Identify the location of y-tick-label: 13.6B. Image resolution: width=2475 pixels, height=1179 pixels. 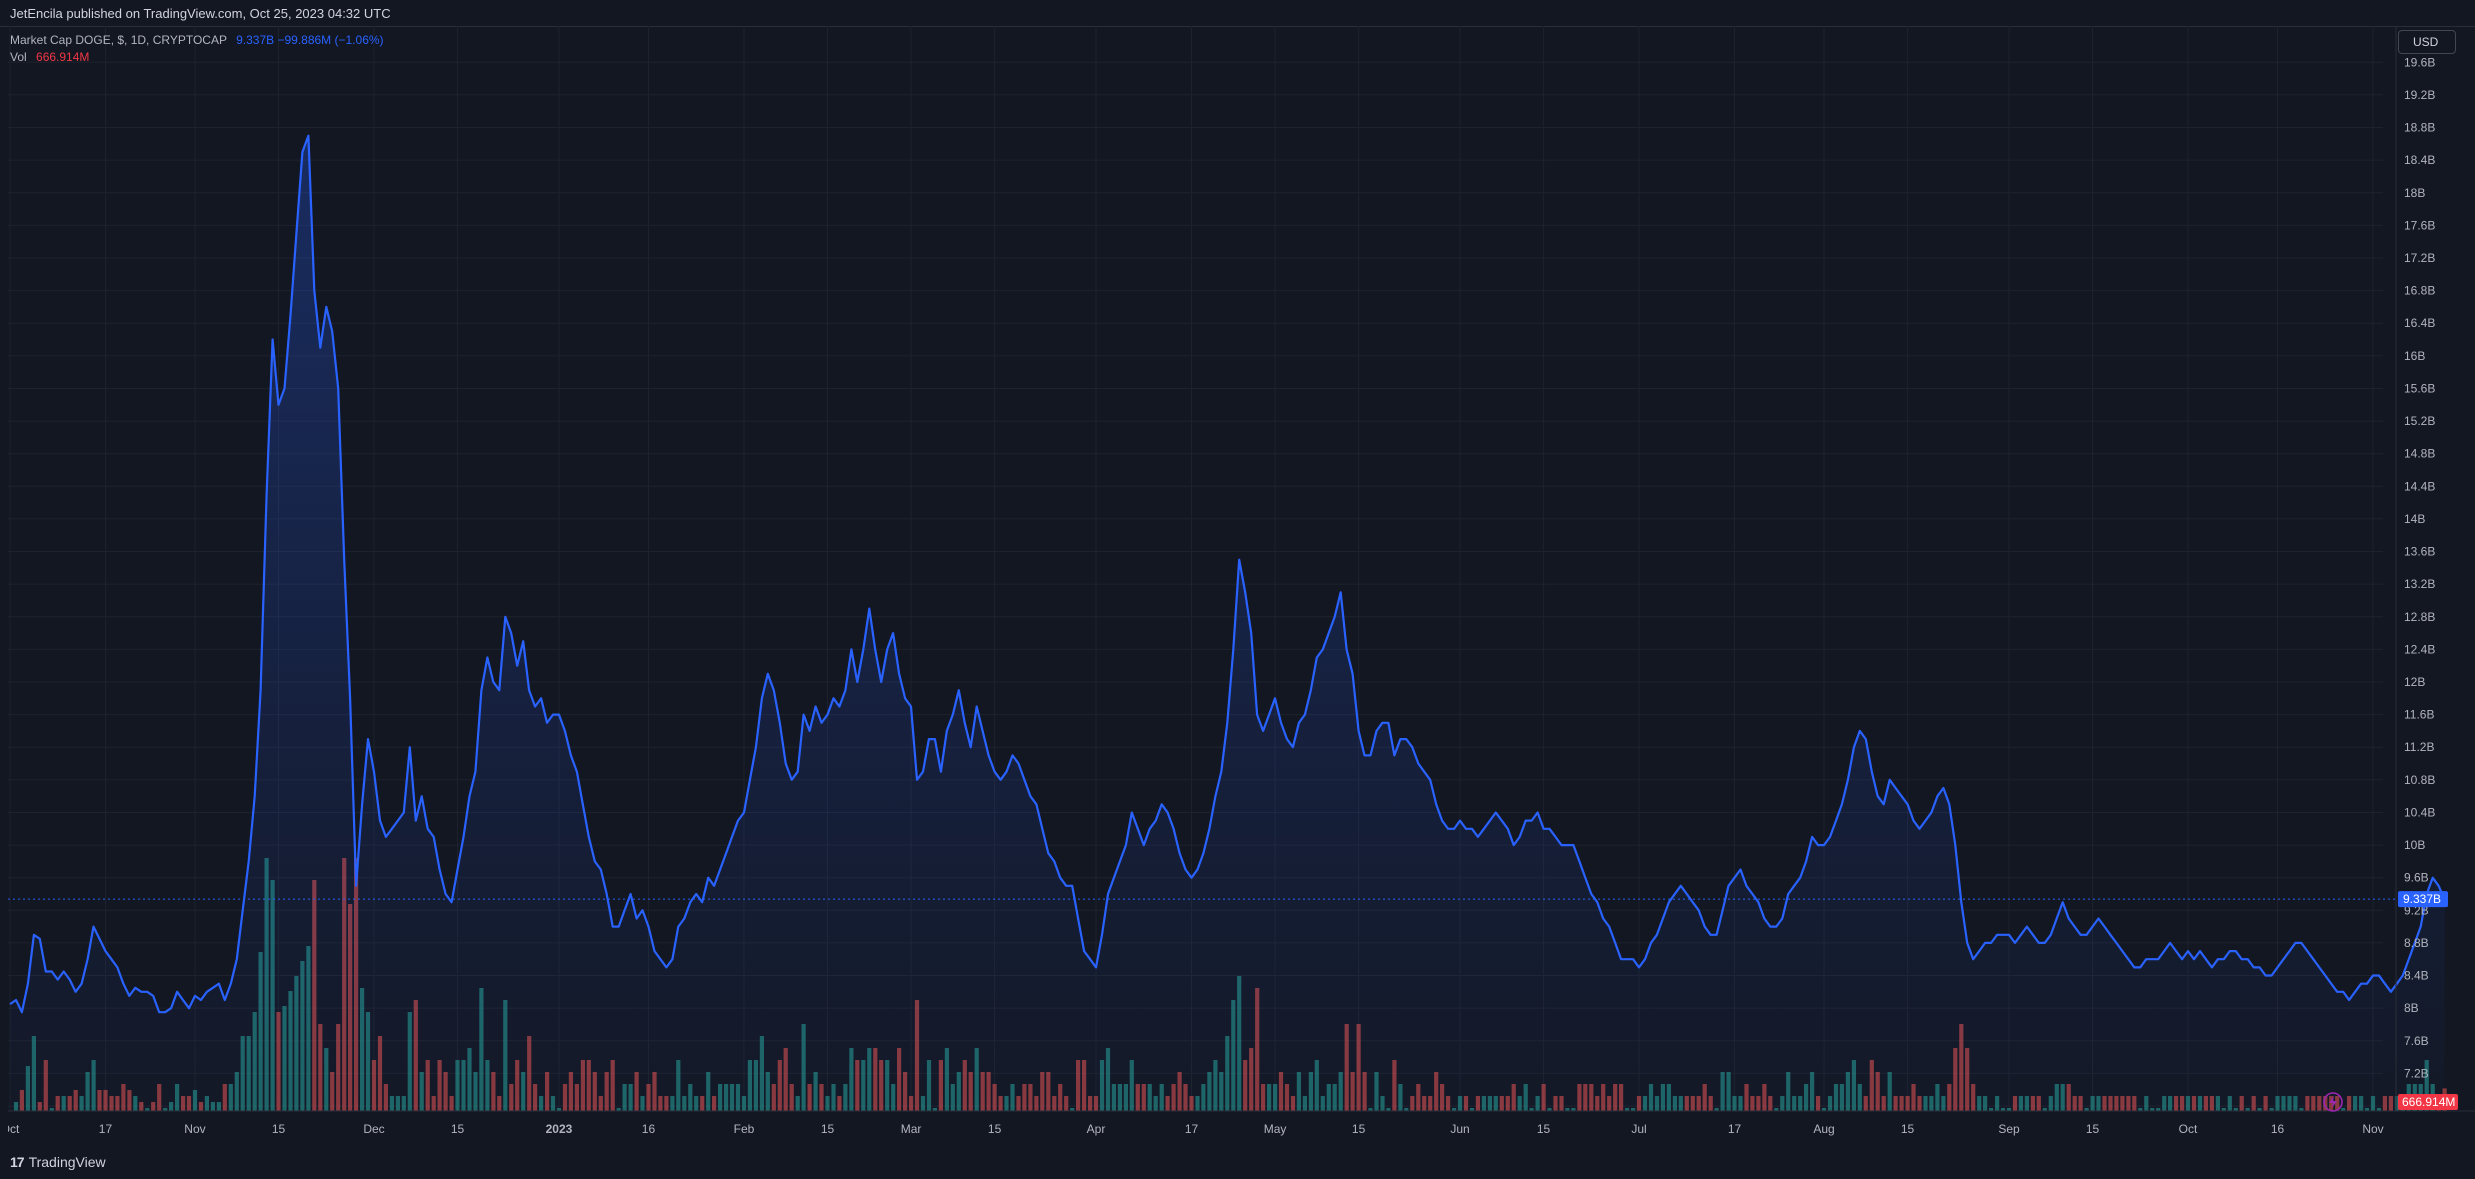
(2419, 552).